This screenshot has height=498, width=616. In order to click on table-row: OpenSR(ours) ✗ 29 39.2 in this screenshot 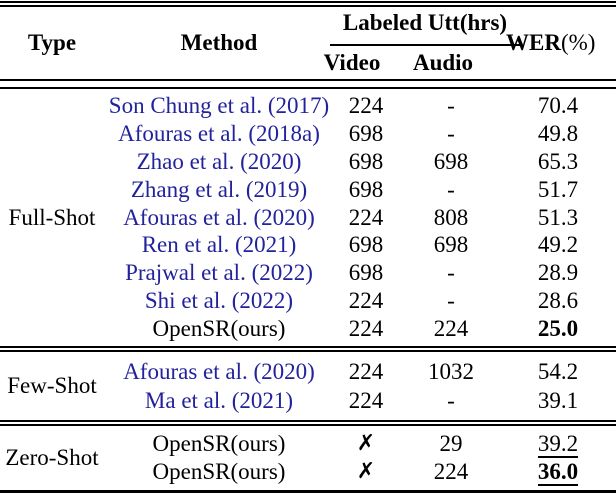, I will do `click(308, 444)`.